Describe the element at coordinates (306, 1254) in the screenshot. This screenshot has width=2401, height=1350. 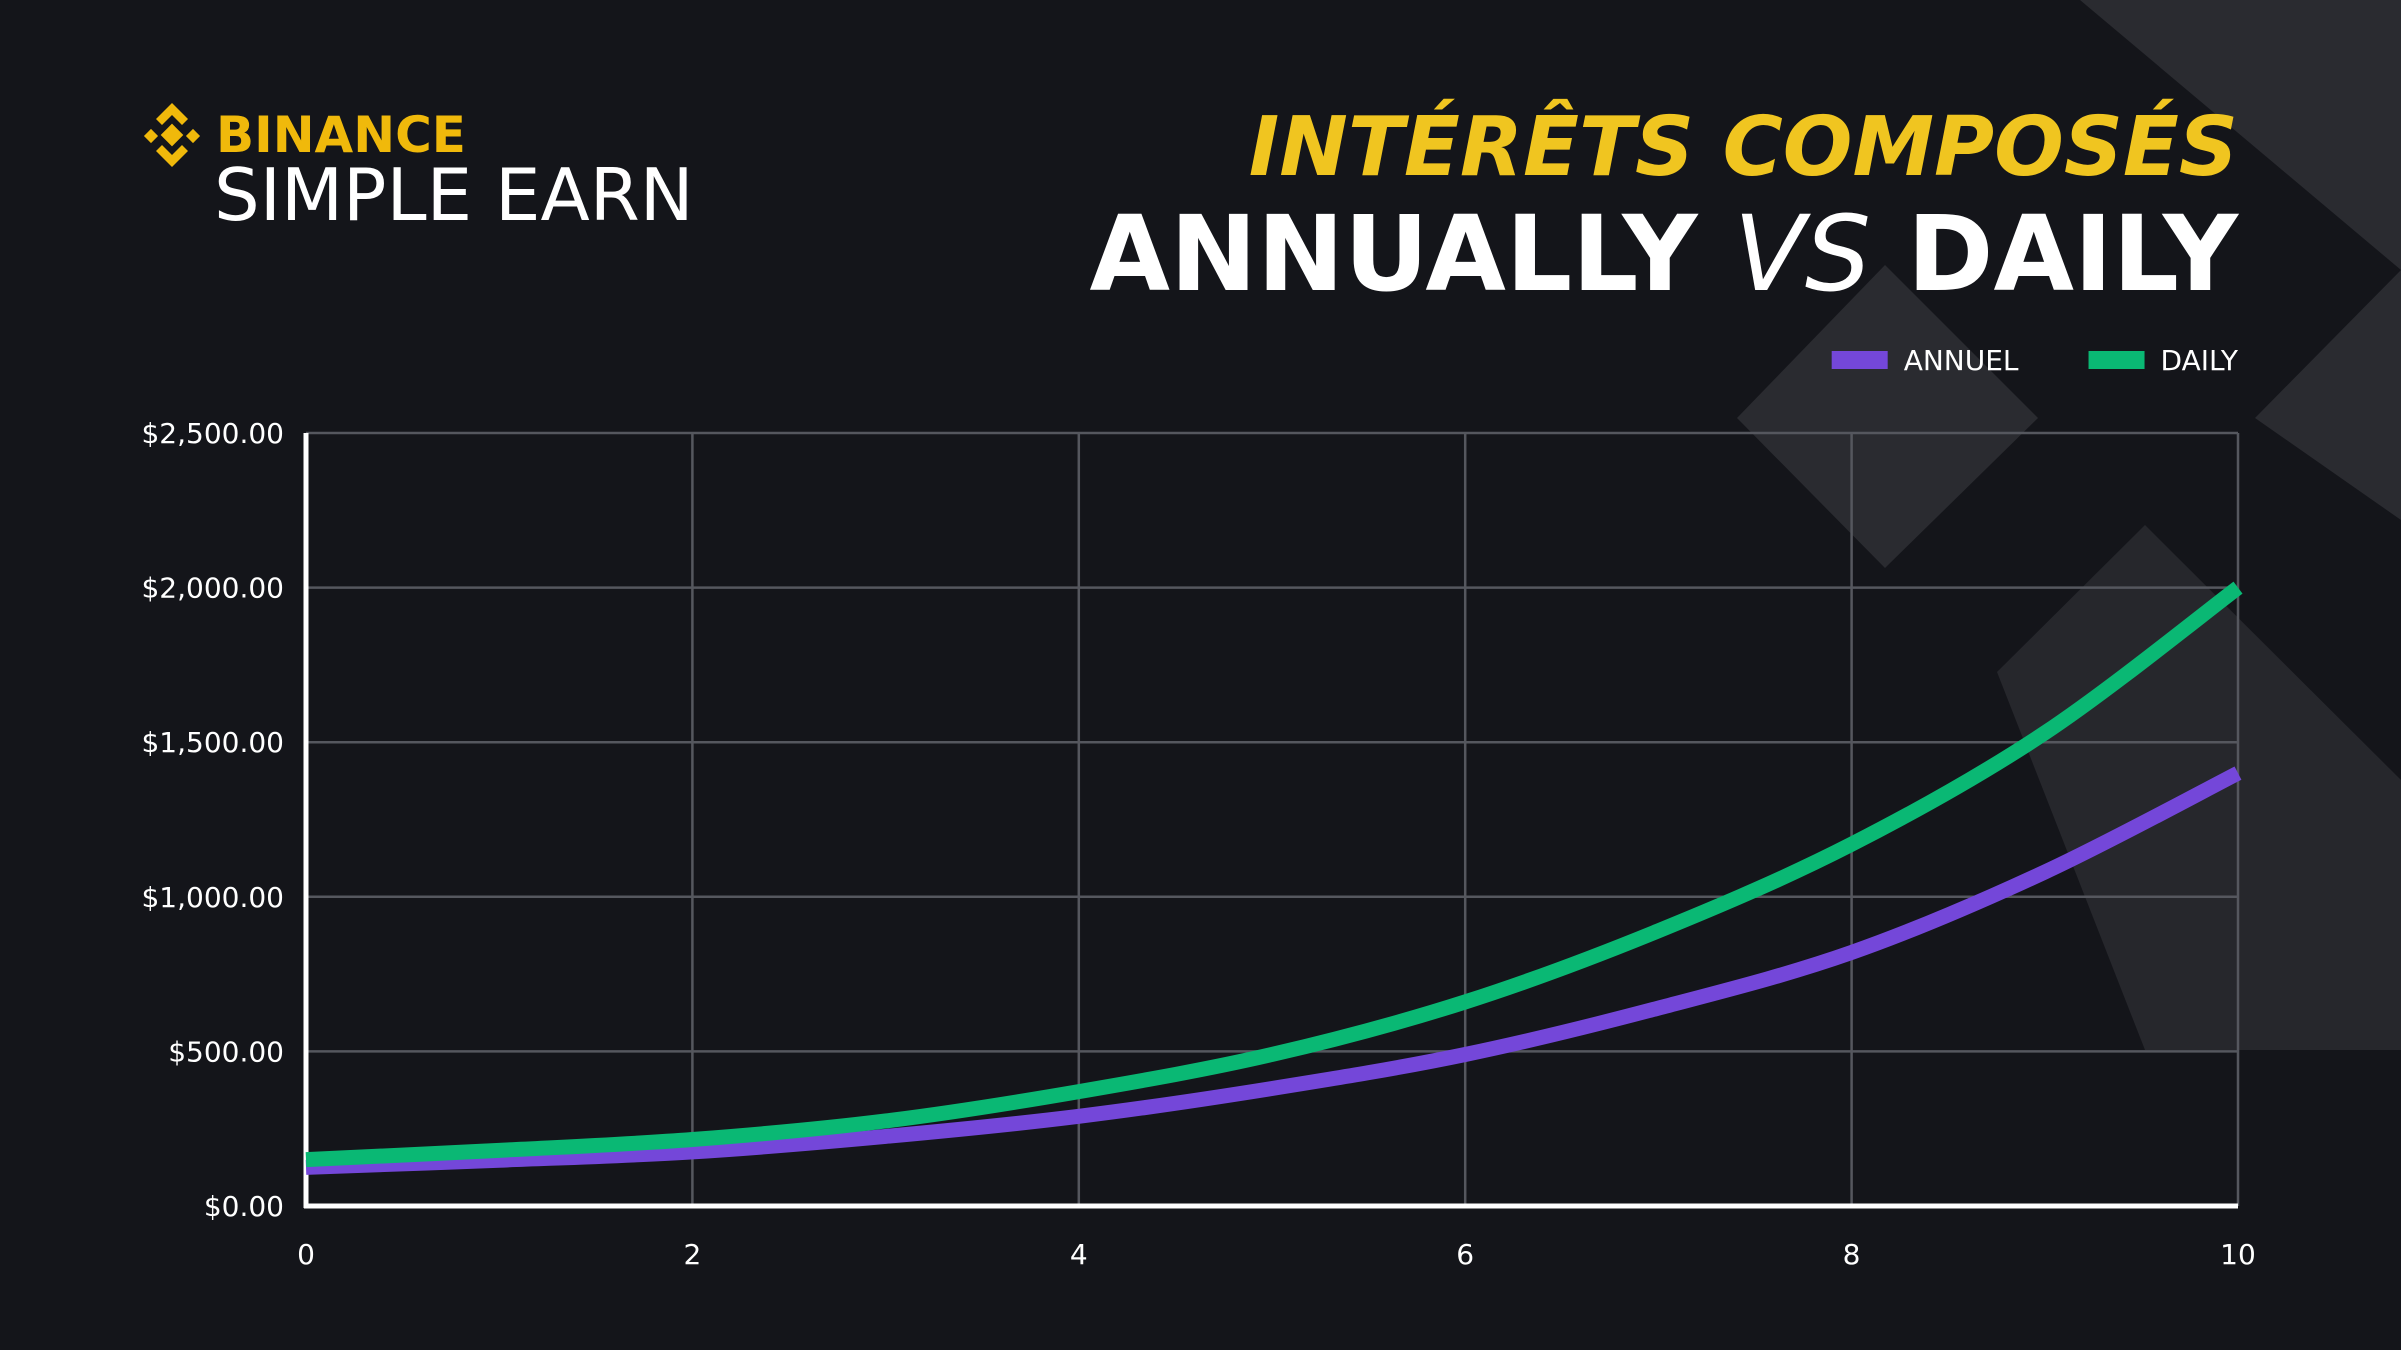
I see `x-tick-label: 0` at that location.